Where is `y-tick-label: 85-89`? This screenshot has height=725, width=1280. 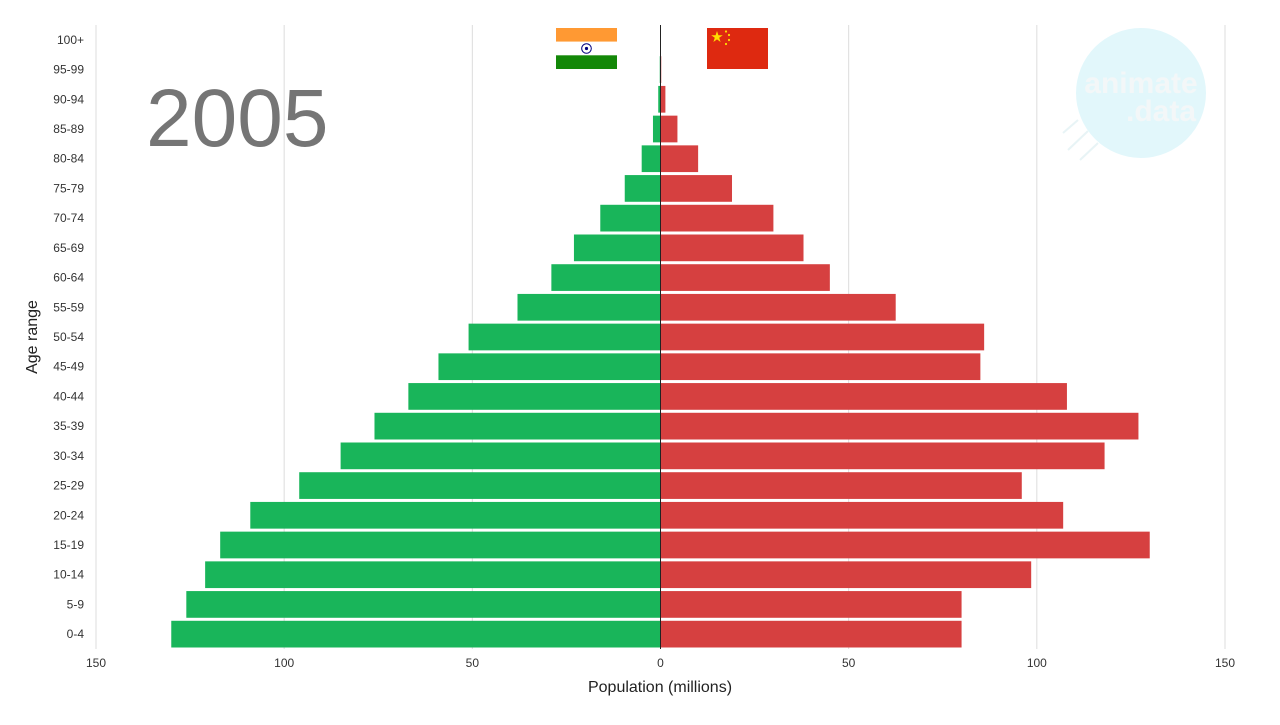
y-tick-label: 85-89 is located at coordinates (68, 129).